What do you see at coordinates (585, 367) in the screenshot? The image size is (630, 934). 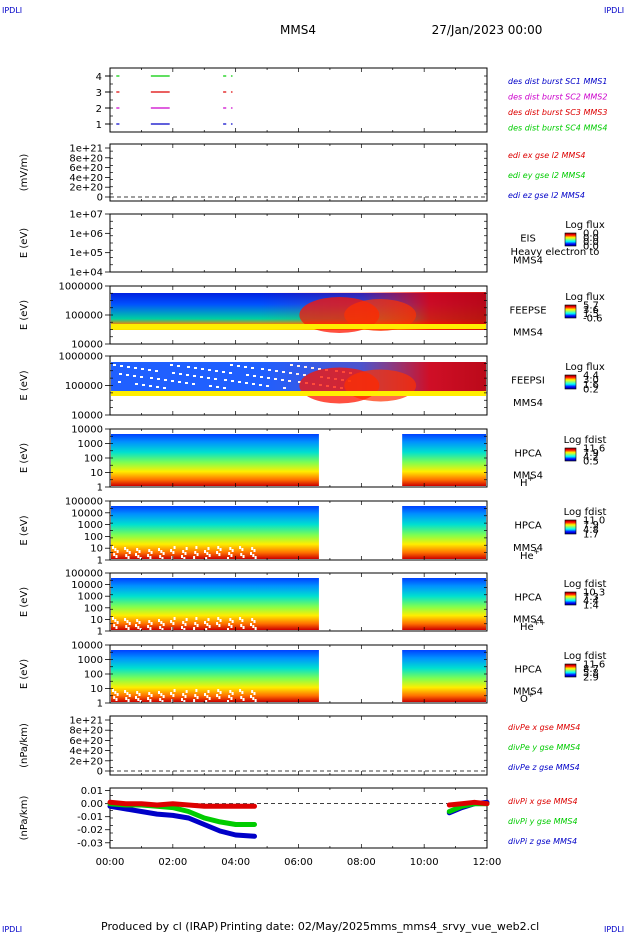 I see `feepsi-colorbar-title: Log flux` at bounding box center [585, 367].